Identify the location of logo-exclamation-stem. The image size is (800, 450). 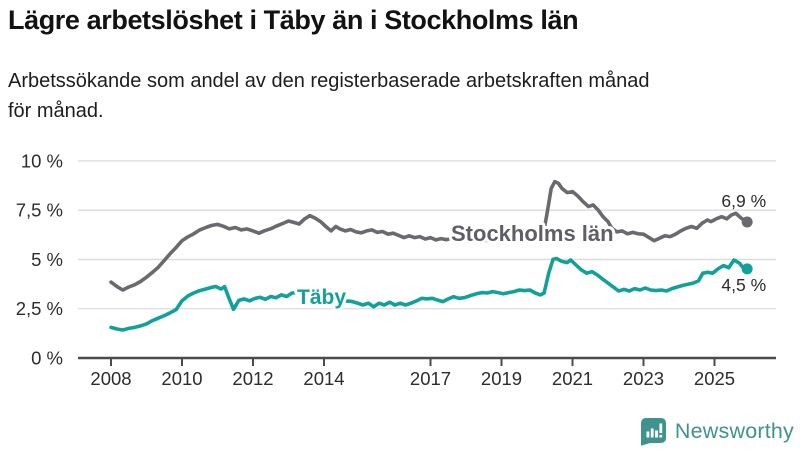
(661, 428).